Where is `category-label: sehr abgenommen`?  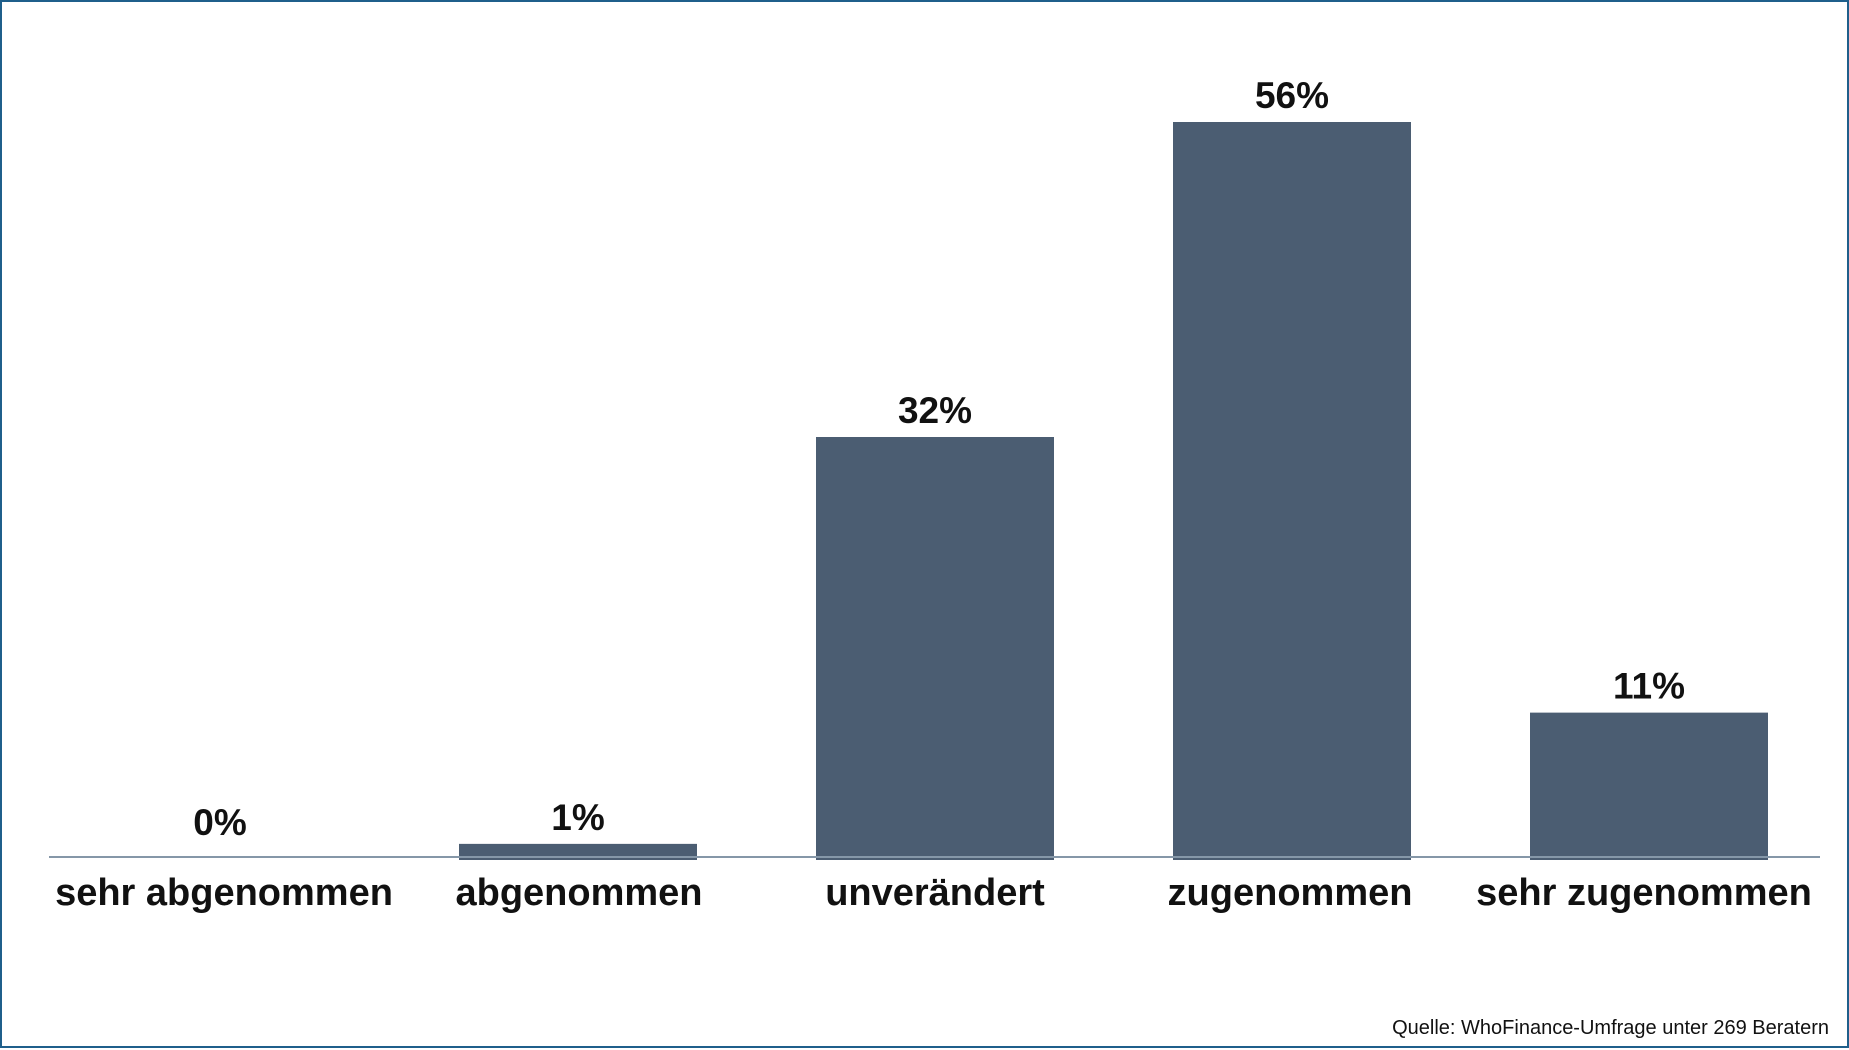 category-label: sehr abgenommen is located at coordinates (224, 893).